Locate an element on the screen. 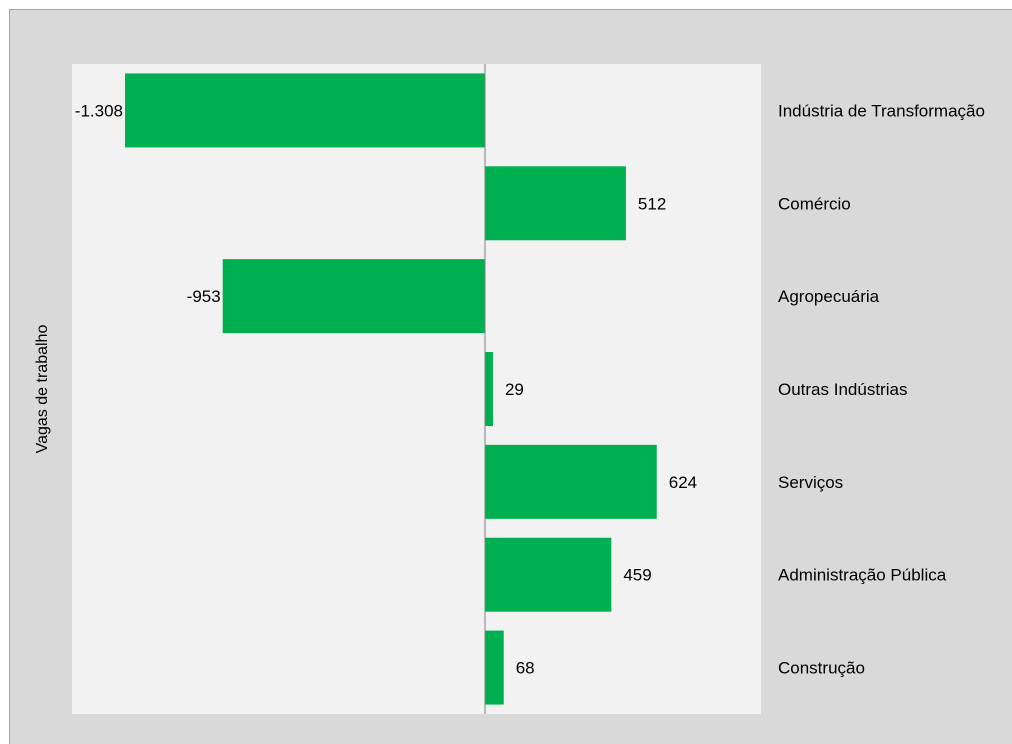 The height and width of the screenshot is (744, 1012). category-label: Administração Pública is located at coordinates (862, 575).